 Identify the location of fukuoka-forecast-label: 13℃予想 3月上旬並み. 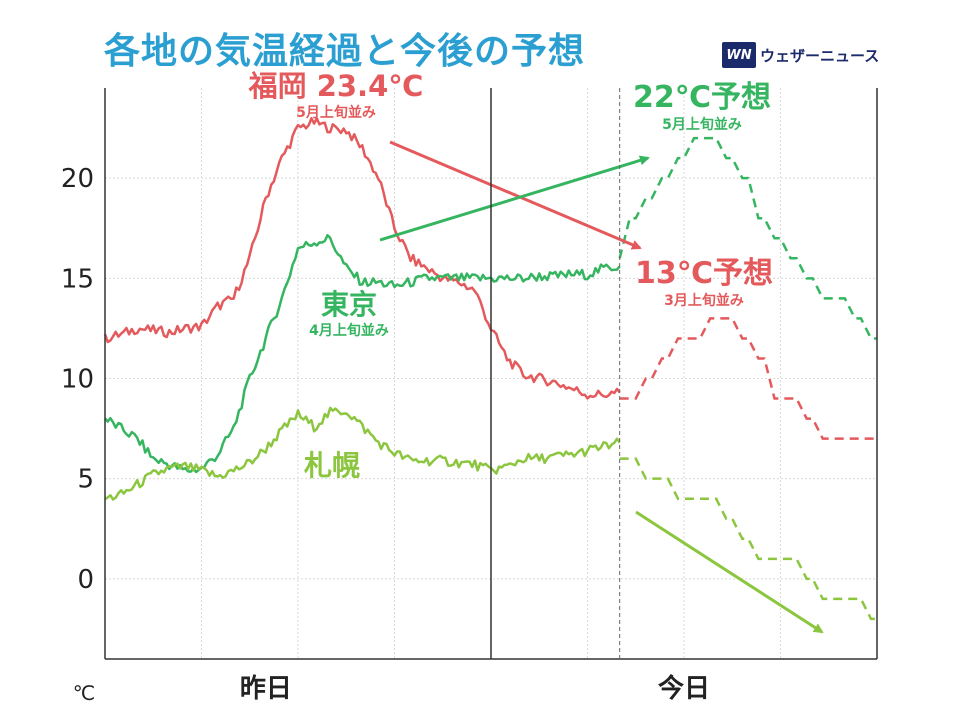
(704, 283).